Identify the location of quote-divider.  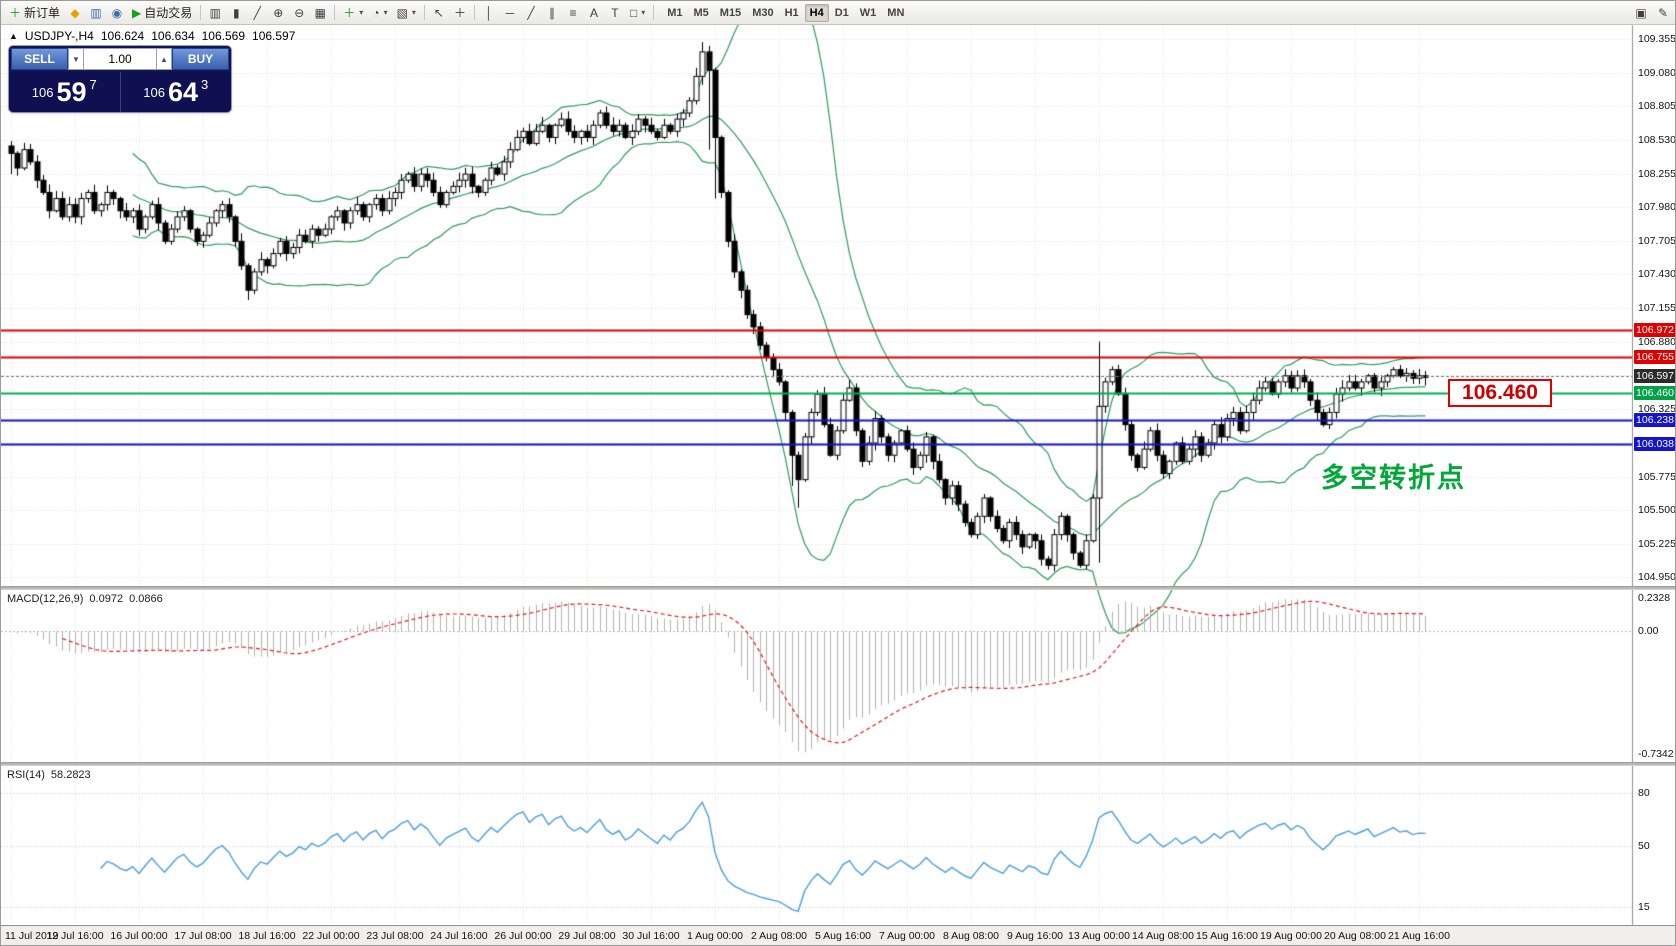
(120, 92).